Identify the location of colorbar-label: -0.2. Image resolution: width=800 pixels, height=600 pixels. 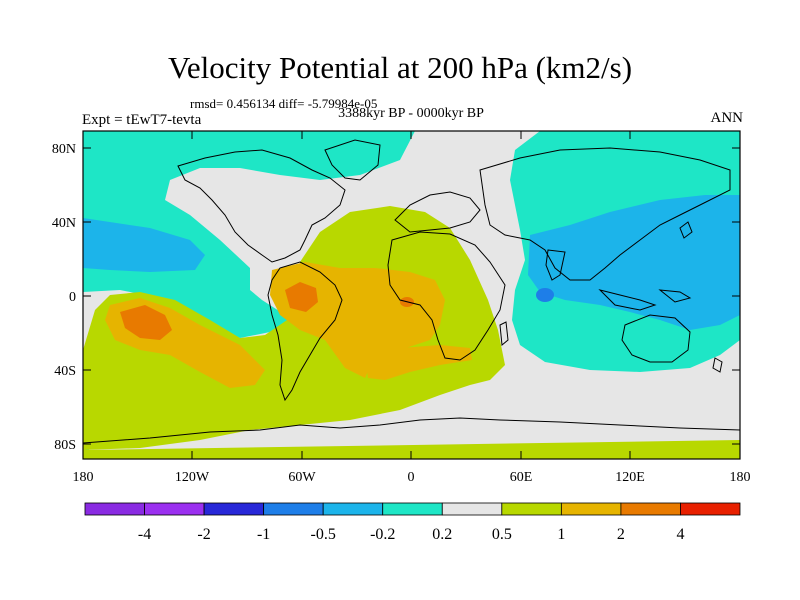
(382, 534).